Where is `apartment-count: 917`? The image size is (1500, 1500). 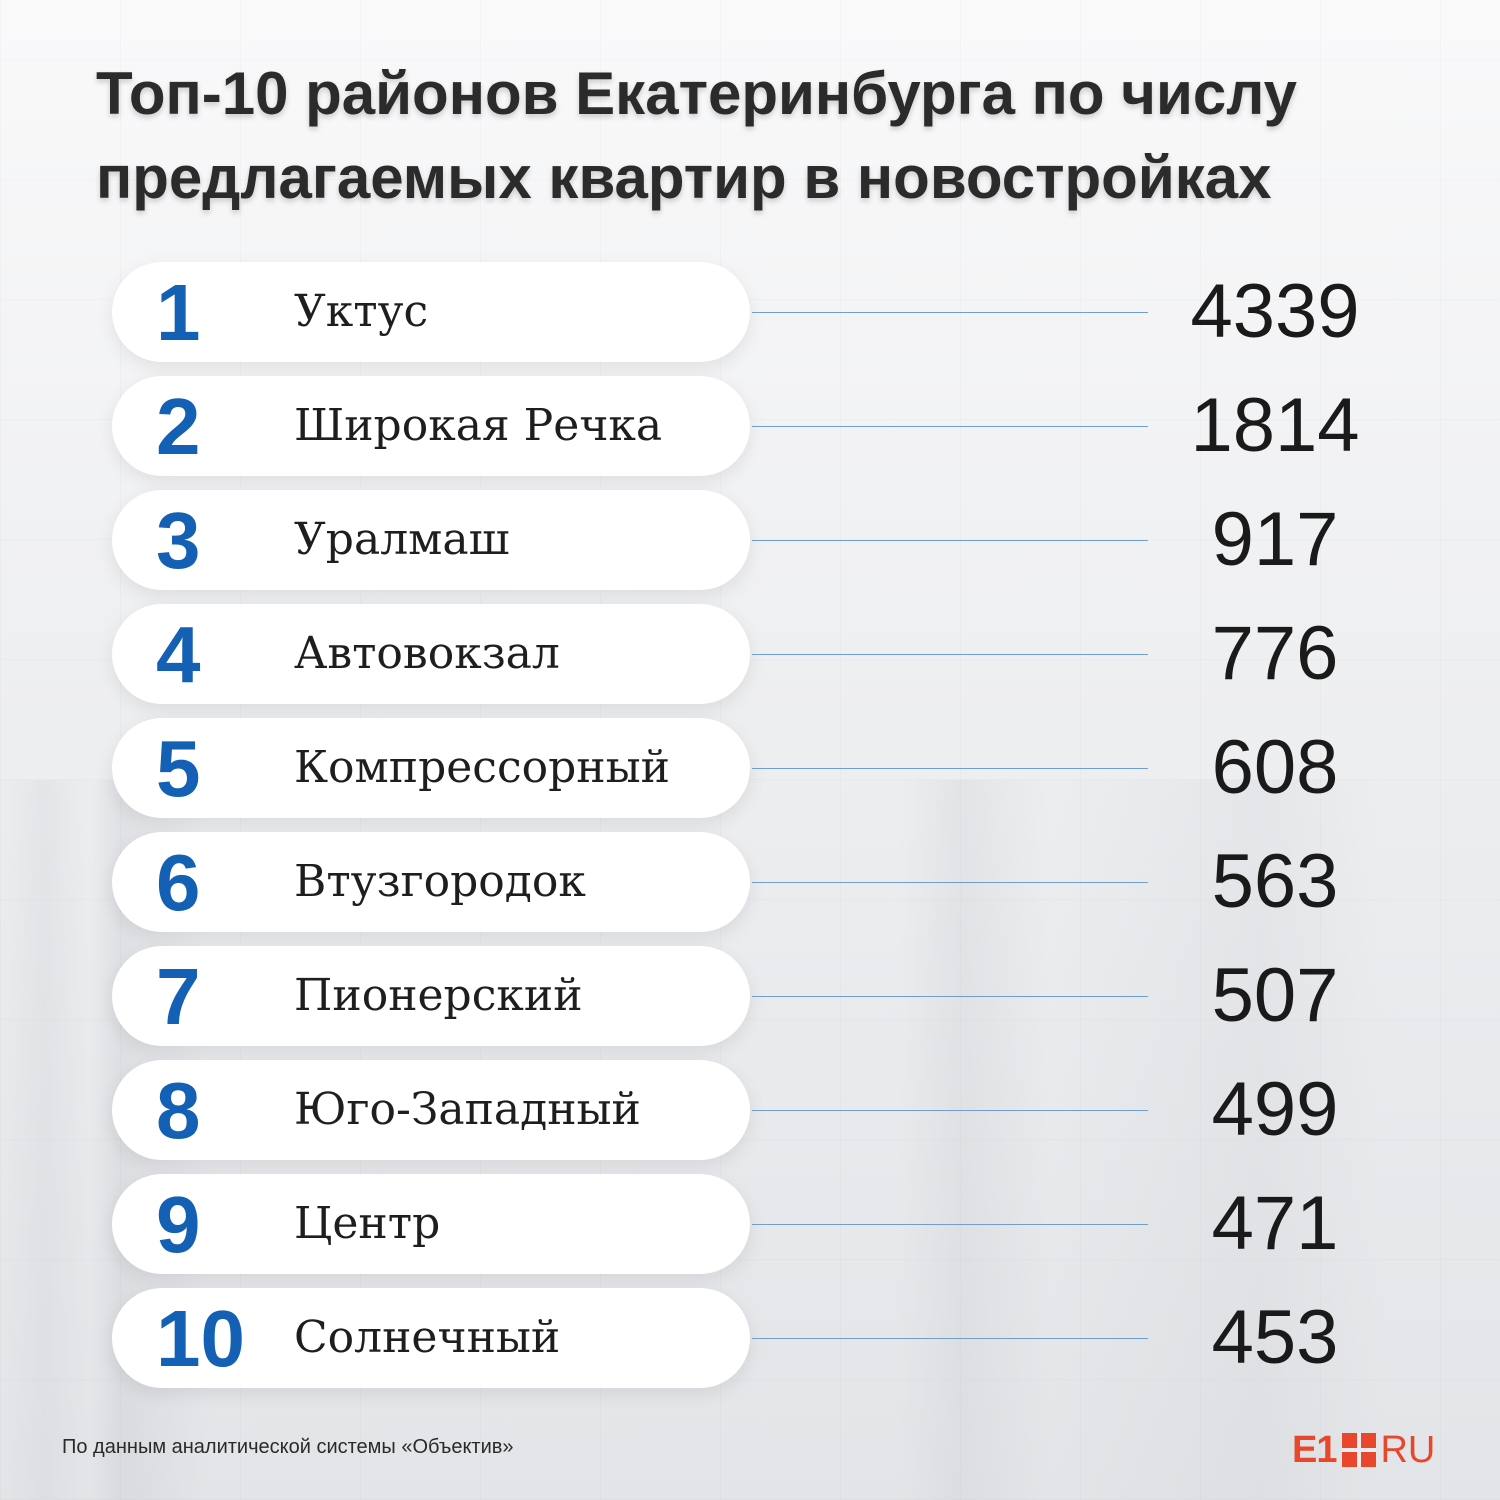 apartment-count: 917 is located at coordinates (1275, 539).